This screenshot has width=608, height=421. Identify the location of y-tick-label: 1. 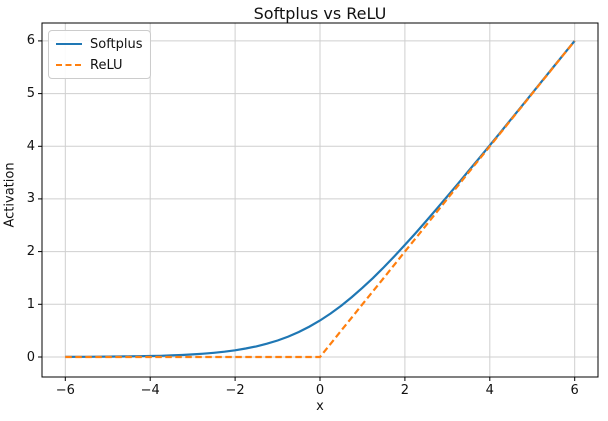
(30, 304).